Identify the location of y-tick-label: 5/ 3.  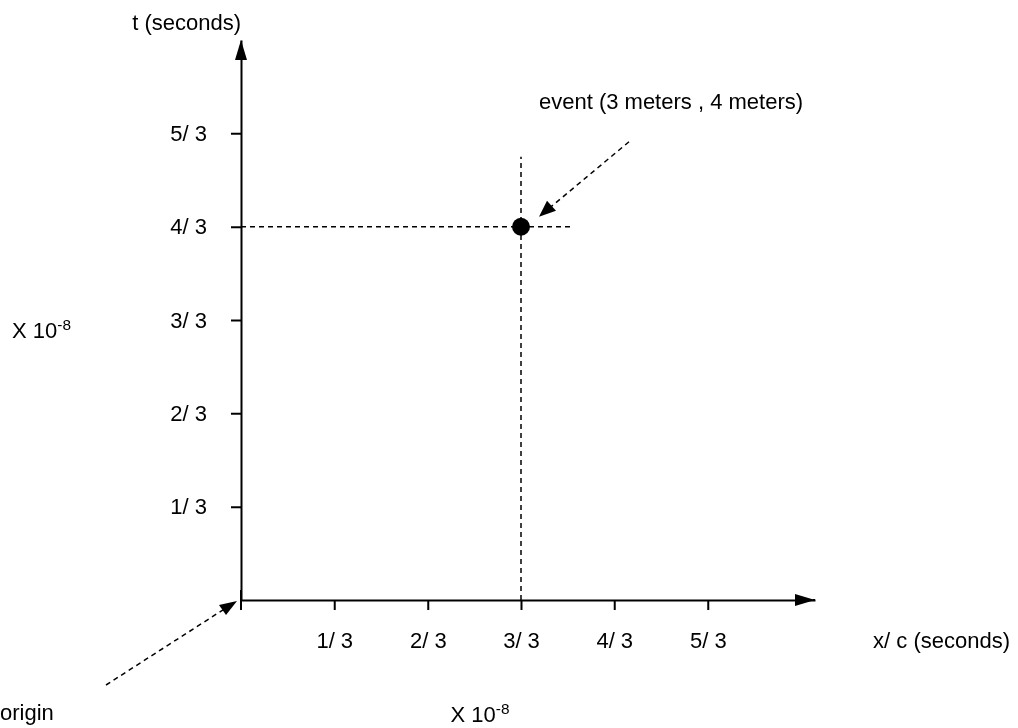
(188, 133).